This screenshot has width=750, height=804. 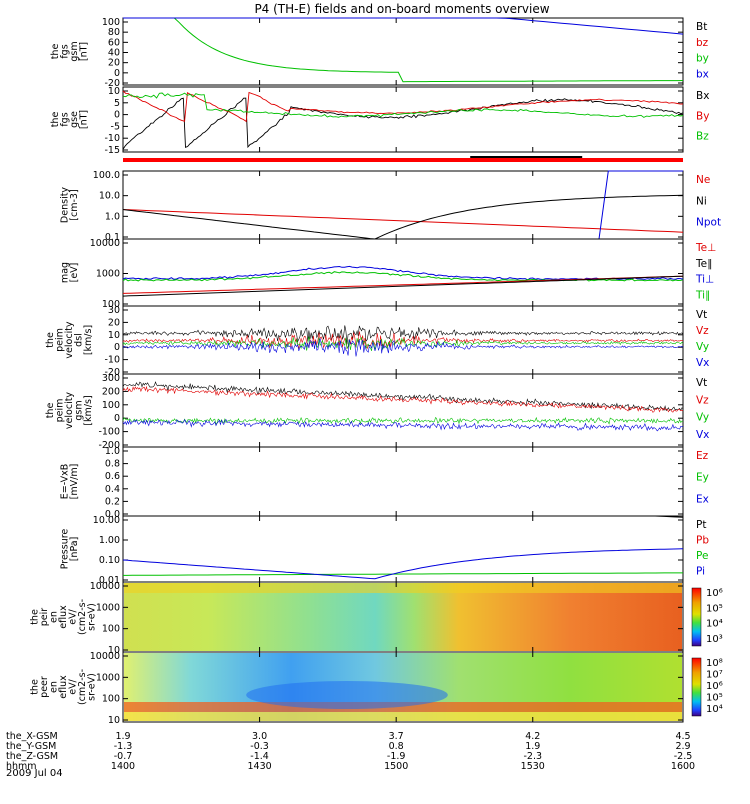 I want to click on legend: Te⊥ Te∥ Ti⊥ Ti∥, so click(x=705, y=271).